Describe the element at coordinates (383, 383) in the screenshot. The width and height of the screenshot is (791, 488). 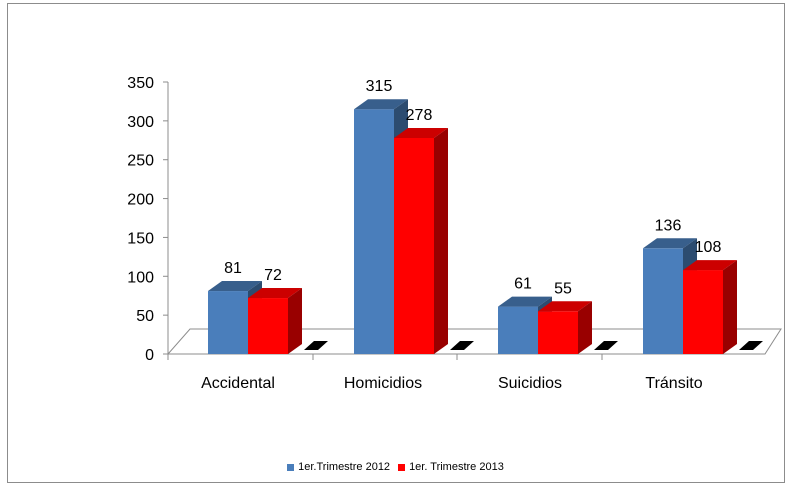
I see `x-category-label: Homicidios` at that location.